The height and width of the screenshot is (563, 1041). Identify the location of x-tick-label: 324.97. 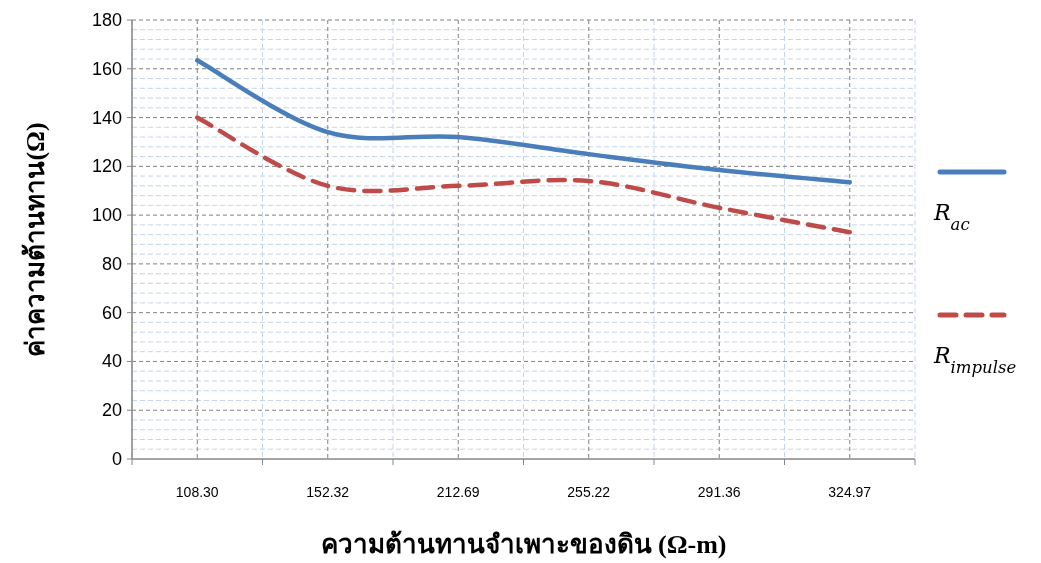
(850, 492).